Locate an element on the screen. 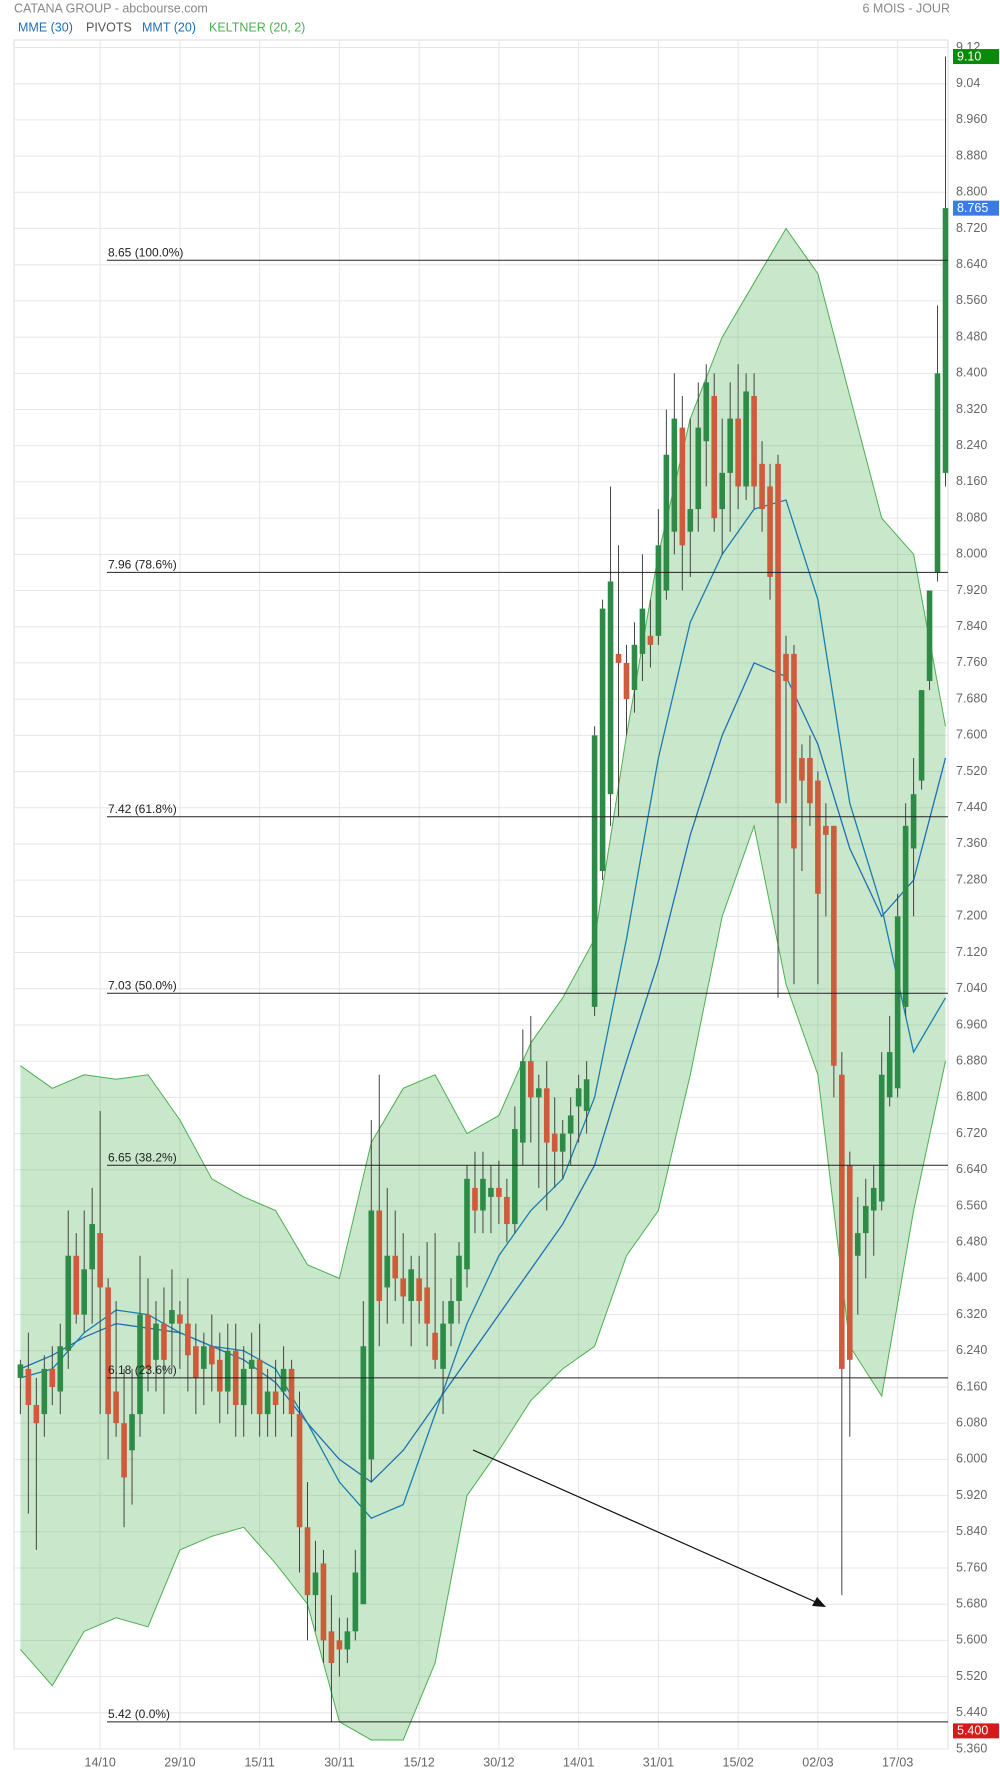 Image resolution: width=1000 pixels, height=1774 pixels. y-tick-label: 7.120 is located at coordinates (971, 952).